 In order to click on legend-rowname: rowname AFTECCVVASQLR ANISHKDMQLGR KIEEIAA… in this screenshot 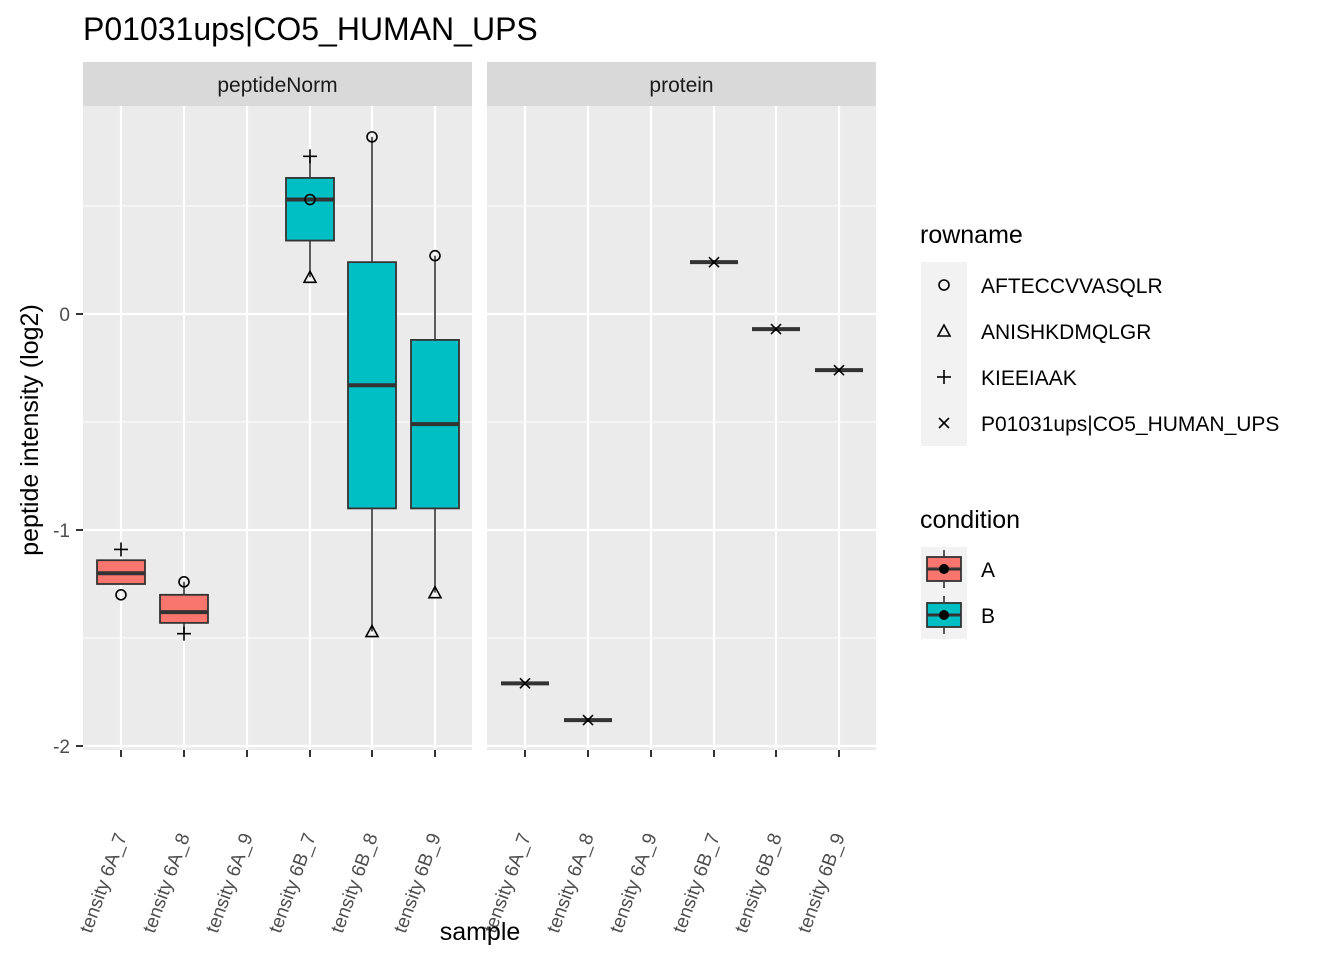, I will do `click(1099, 333)`.